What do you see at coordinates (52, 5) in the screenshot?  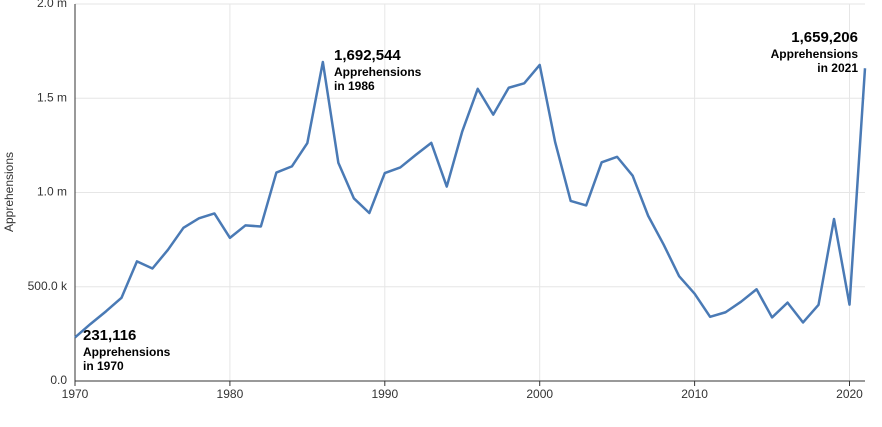 I see `y-tick-label: 2.0 m` at bounding box center [52, 5].